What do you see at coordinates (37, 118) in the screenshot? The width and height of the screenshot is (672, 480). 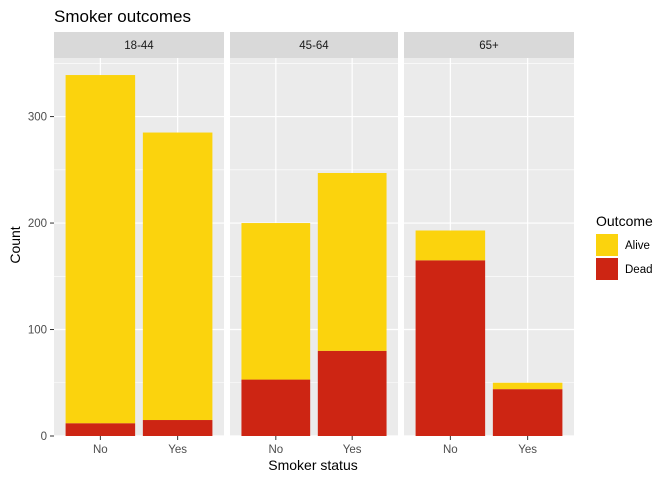 I see `y-tick-label: 300` at bounding box center [37, 118].